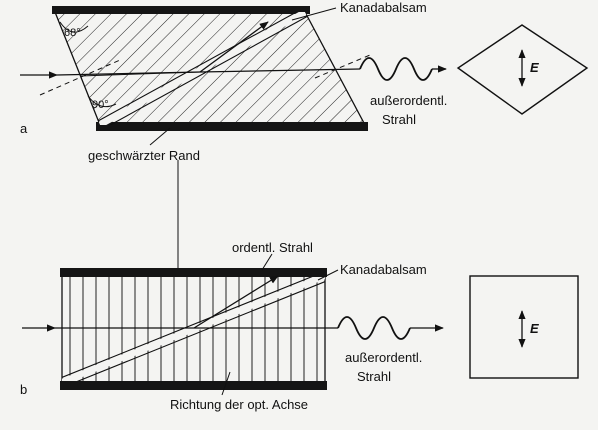 The height and width of the screenshot is (430, 598). What do you see at coordinates (374, 376) in the screenshot?
I see `extraordinary-label-b-2: Strahl` at bounding box center [374, 376].